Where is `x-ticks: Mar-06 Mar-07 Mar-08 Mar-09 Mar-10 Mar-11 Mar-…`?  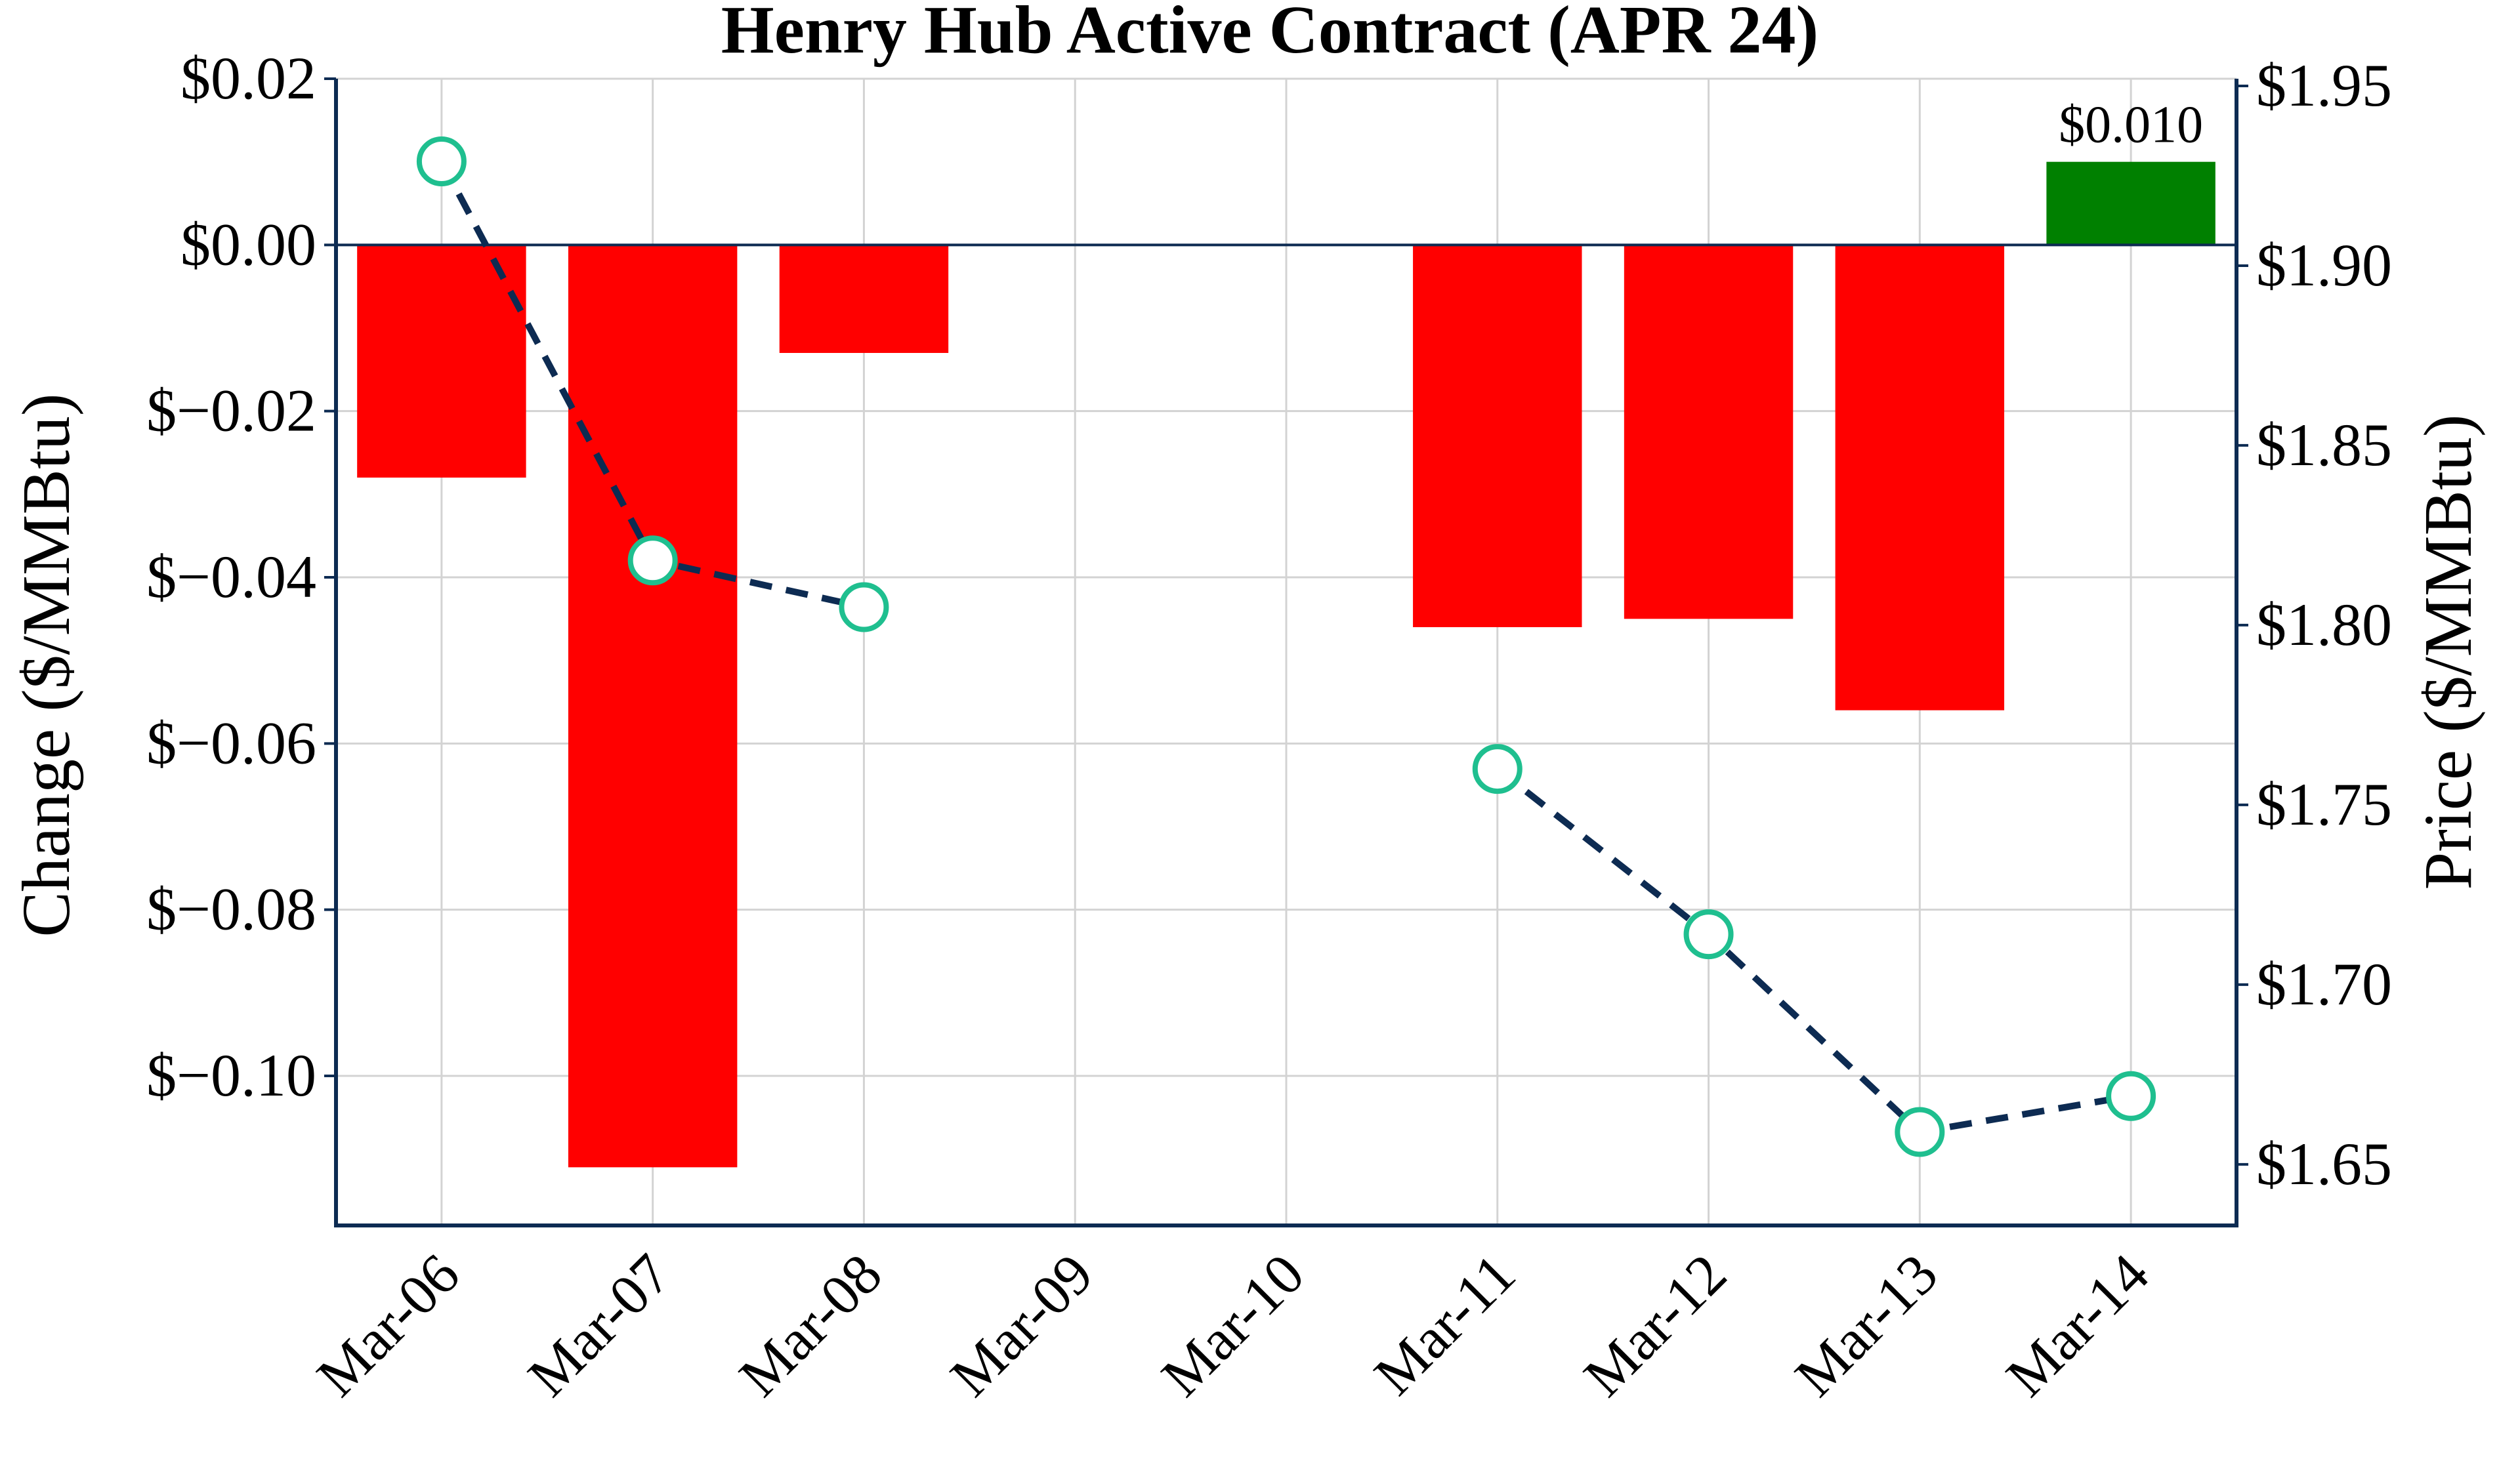 x-ticks: Mar-06 Mar-07 Mar-08 Mar-09 Mar-10 Mar-11 Mar-… is located at coordinates (1233, 1326).